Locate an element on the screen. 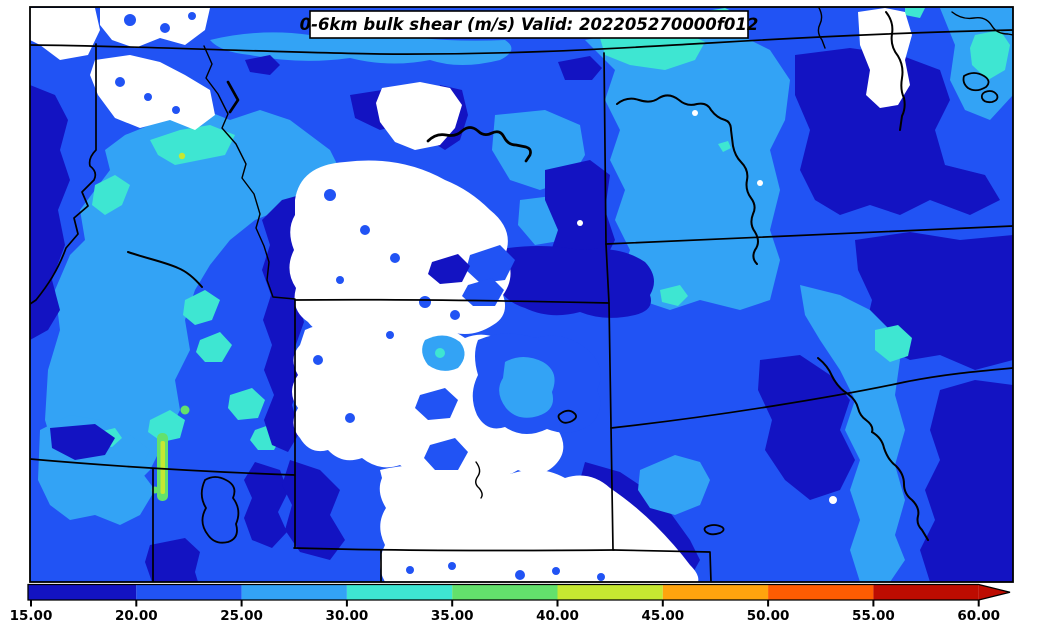 The image size is (1037, 633). colorbar-tick-label: 30.00 is located at coordinates (347, 616).